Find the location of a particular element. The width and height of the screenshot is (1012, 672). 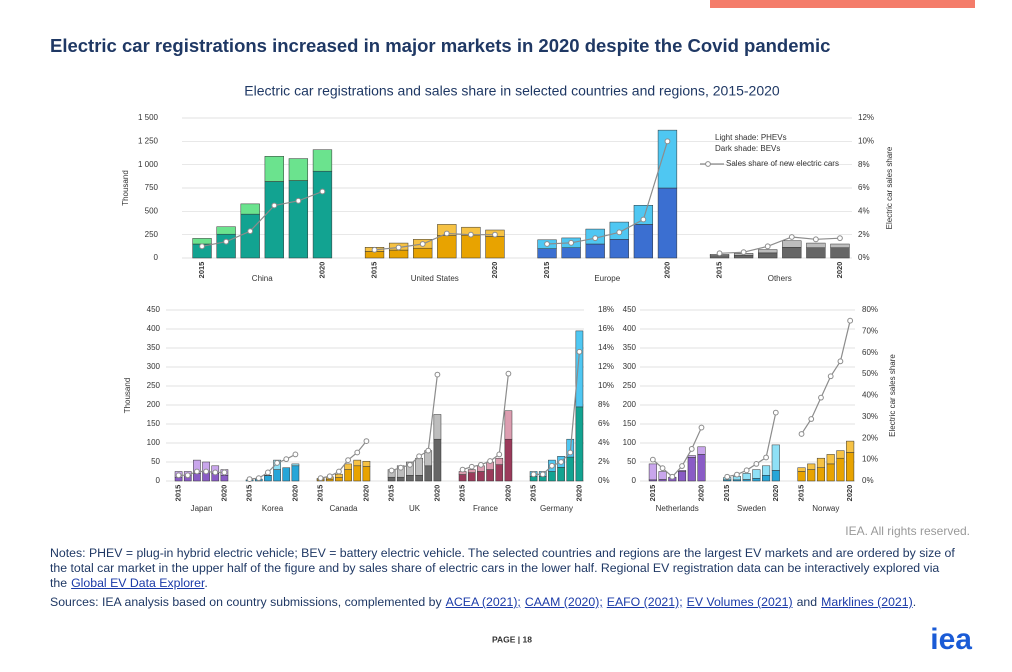

y-tick-label: 350 is located at coordinates (630, 347).